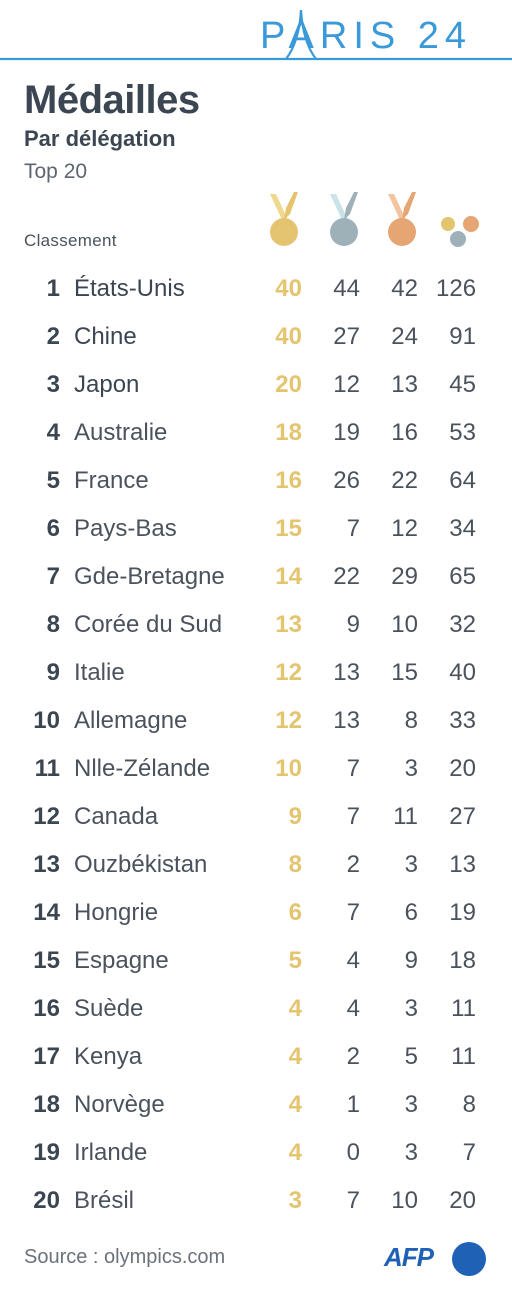  What do you see at coordinates (46, 1056) in the screenshot?
I see `rank-cell: 17` at bounding box center [46, 1056].